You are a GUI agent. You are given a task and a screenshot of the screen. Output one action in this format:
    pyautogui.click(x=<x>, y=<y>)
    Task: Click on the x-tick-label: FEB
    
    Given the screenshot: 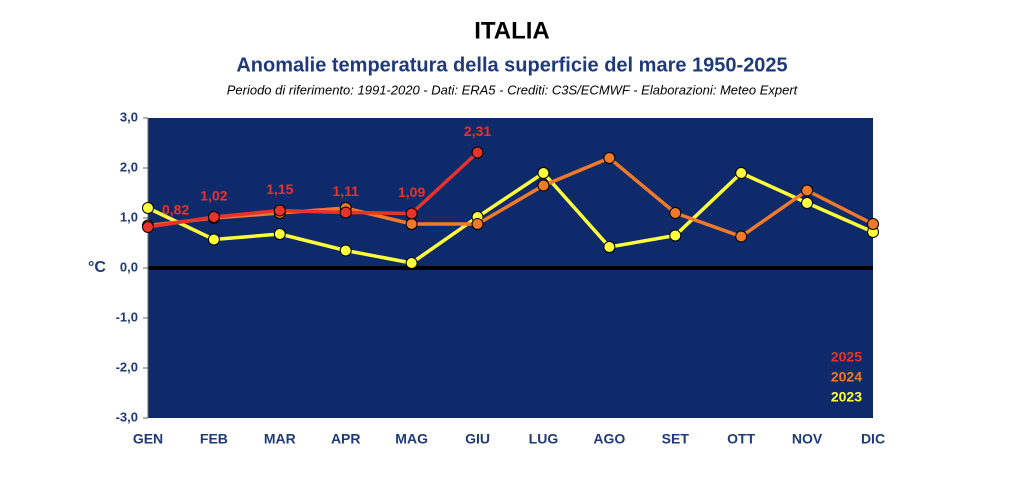 What is the action you would take?
    pyautogui.click(x=214, y=439)
    